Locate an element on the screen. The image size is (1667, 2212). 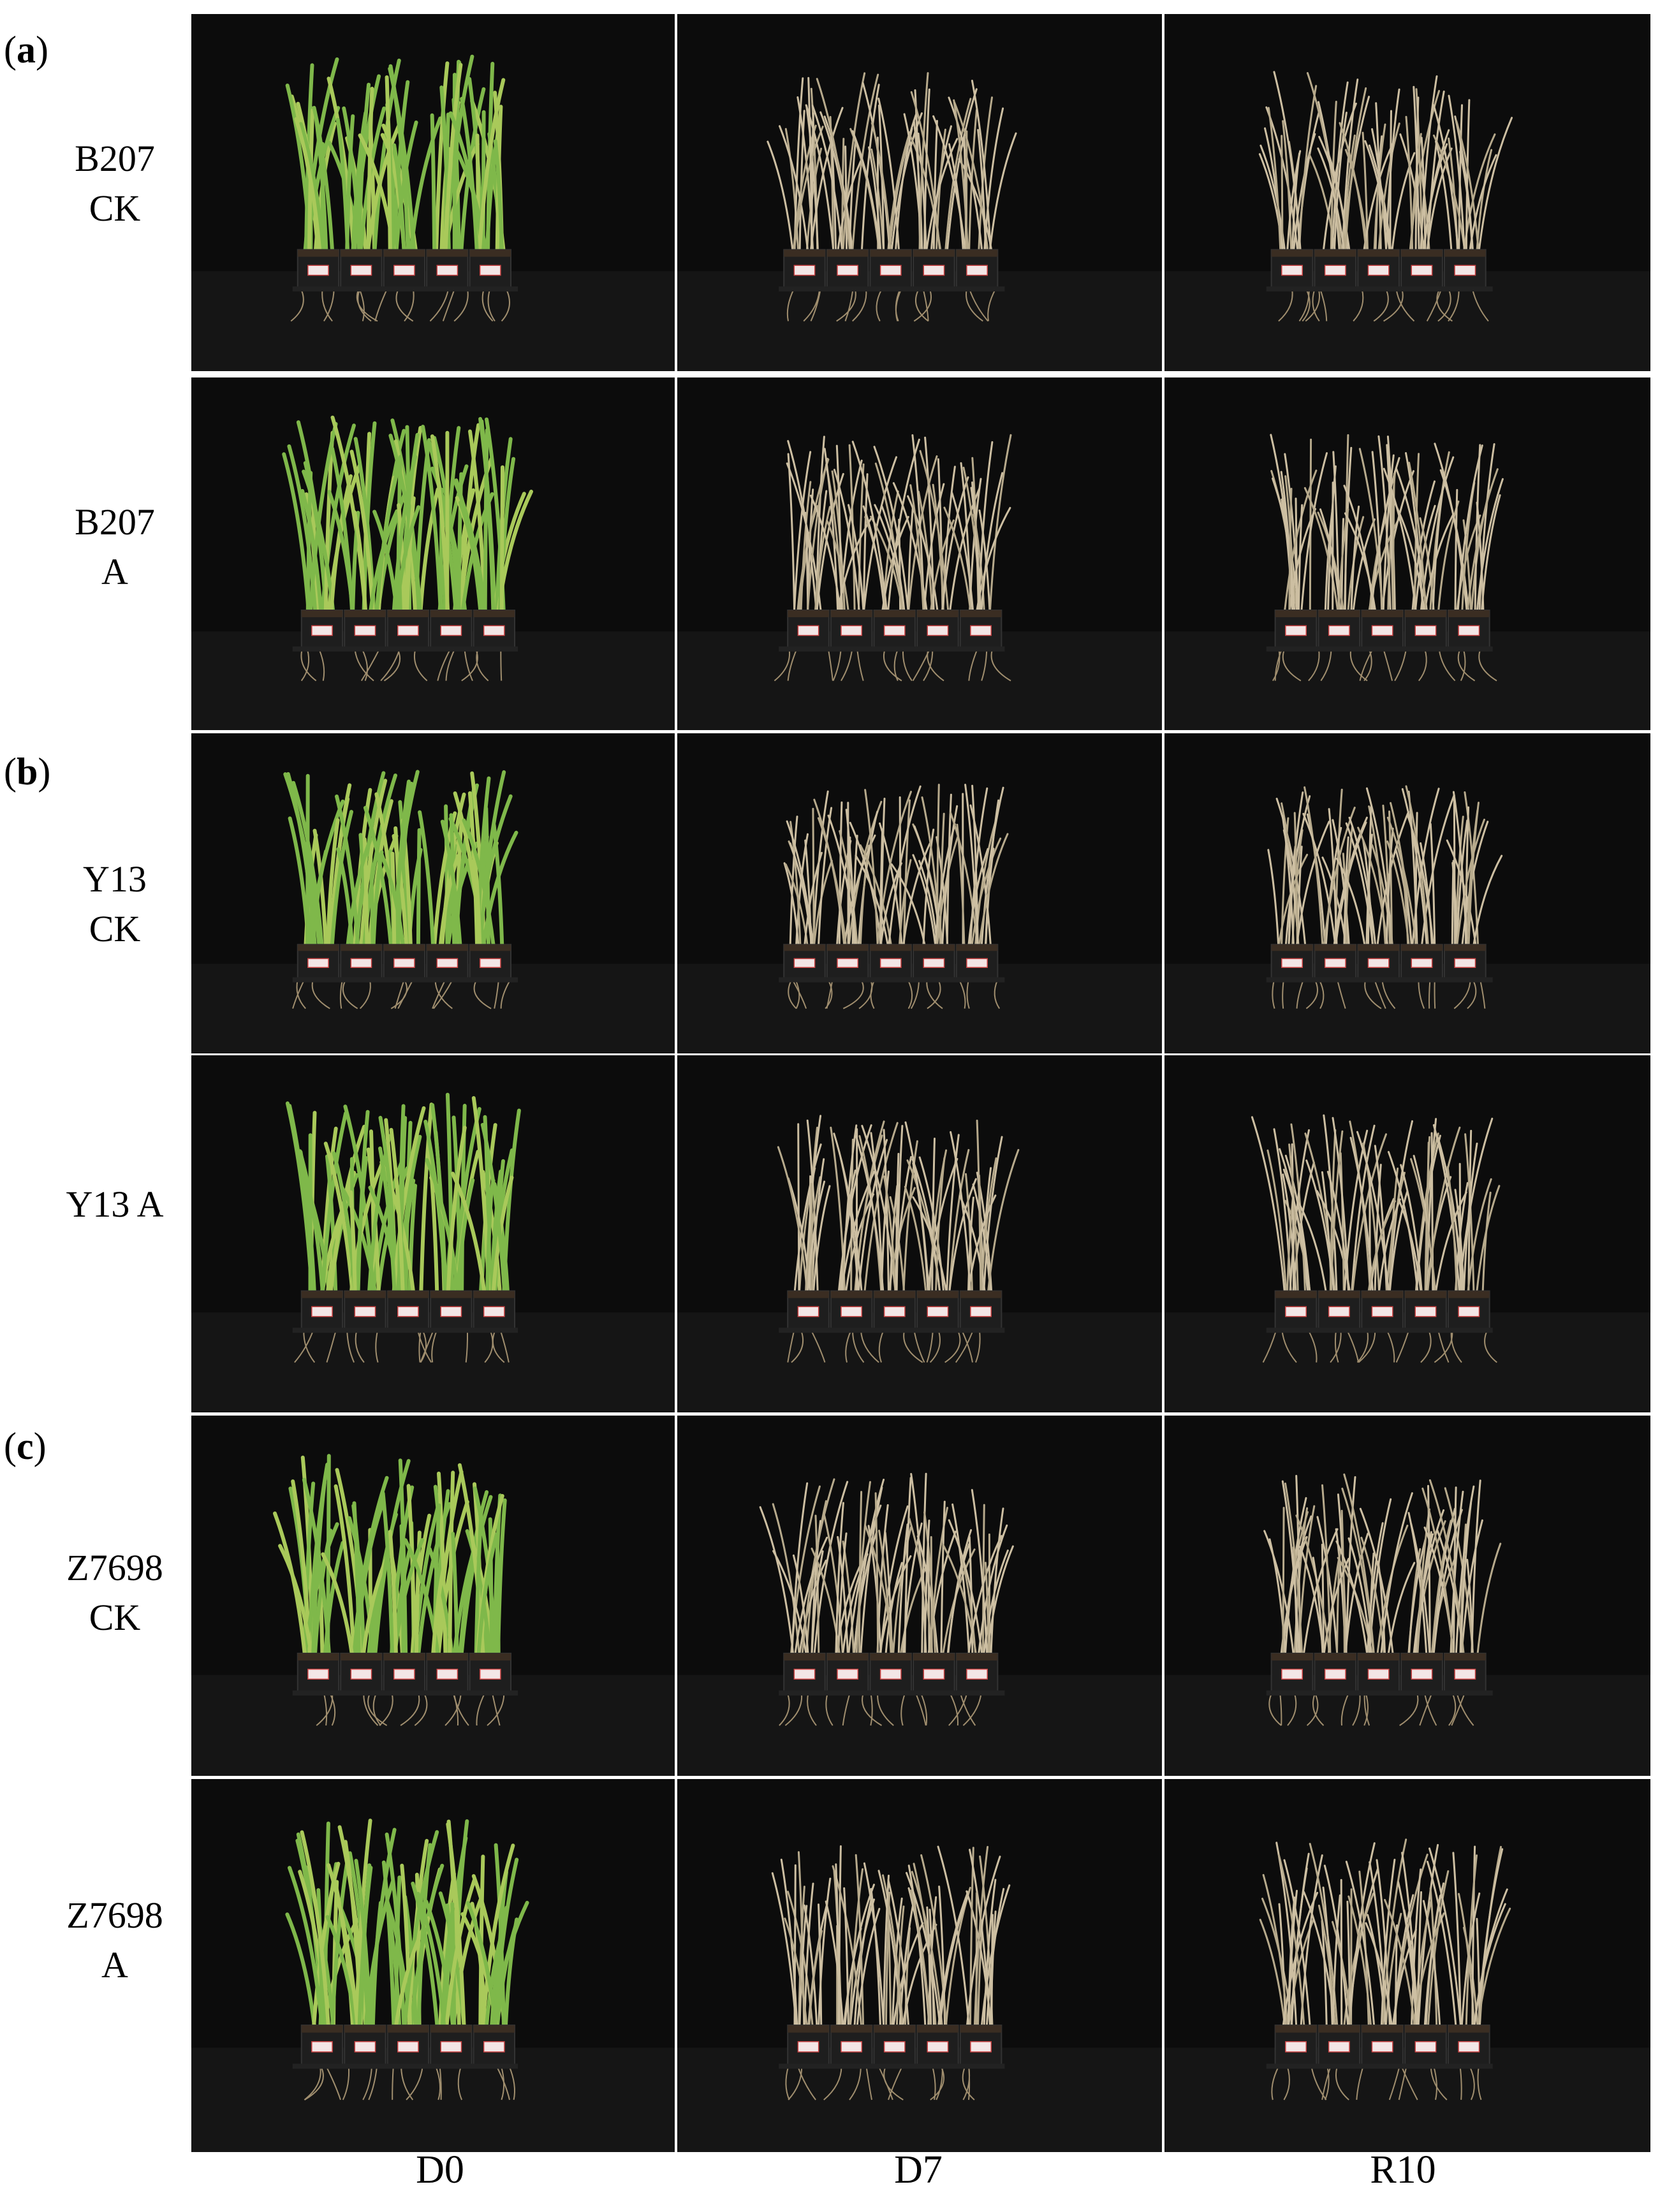
column-label-d7: D7 is located at coordinates (918, 2170).